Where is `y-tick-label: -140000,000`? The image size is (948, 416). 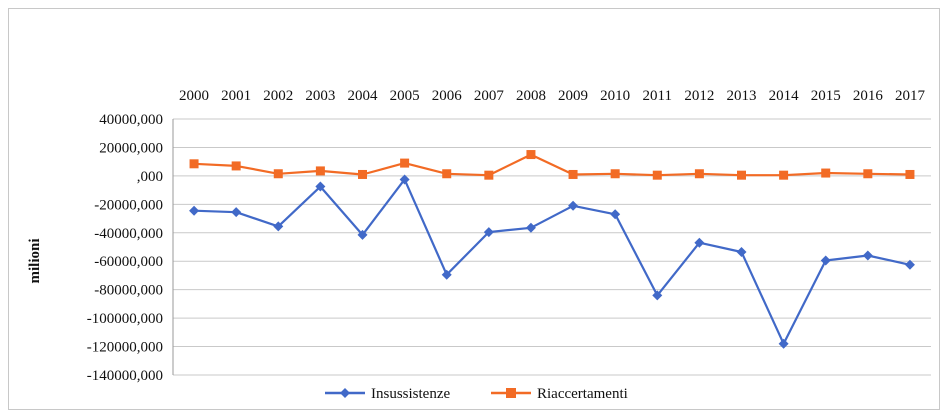 y-tick-label: -140000,000 is located at coordinates (125, 376).